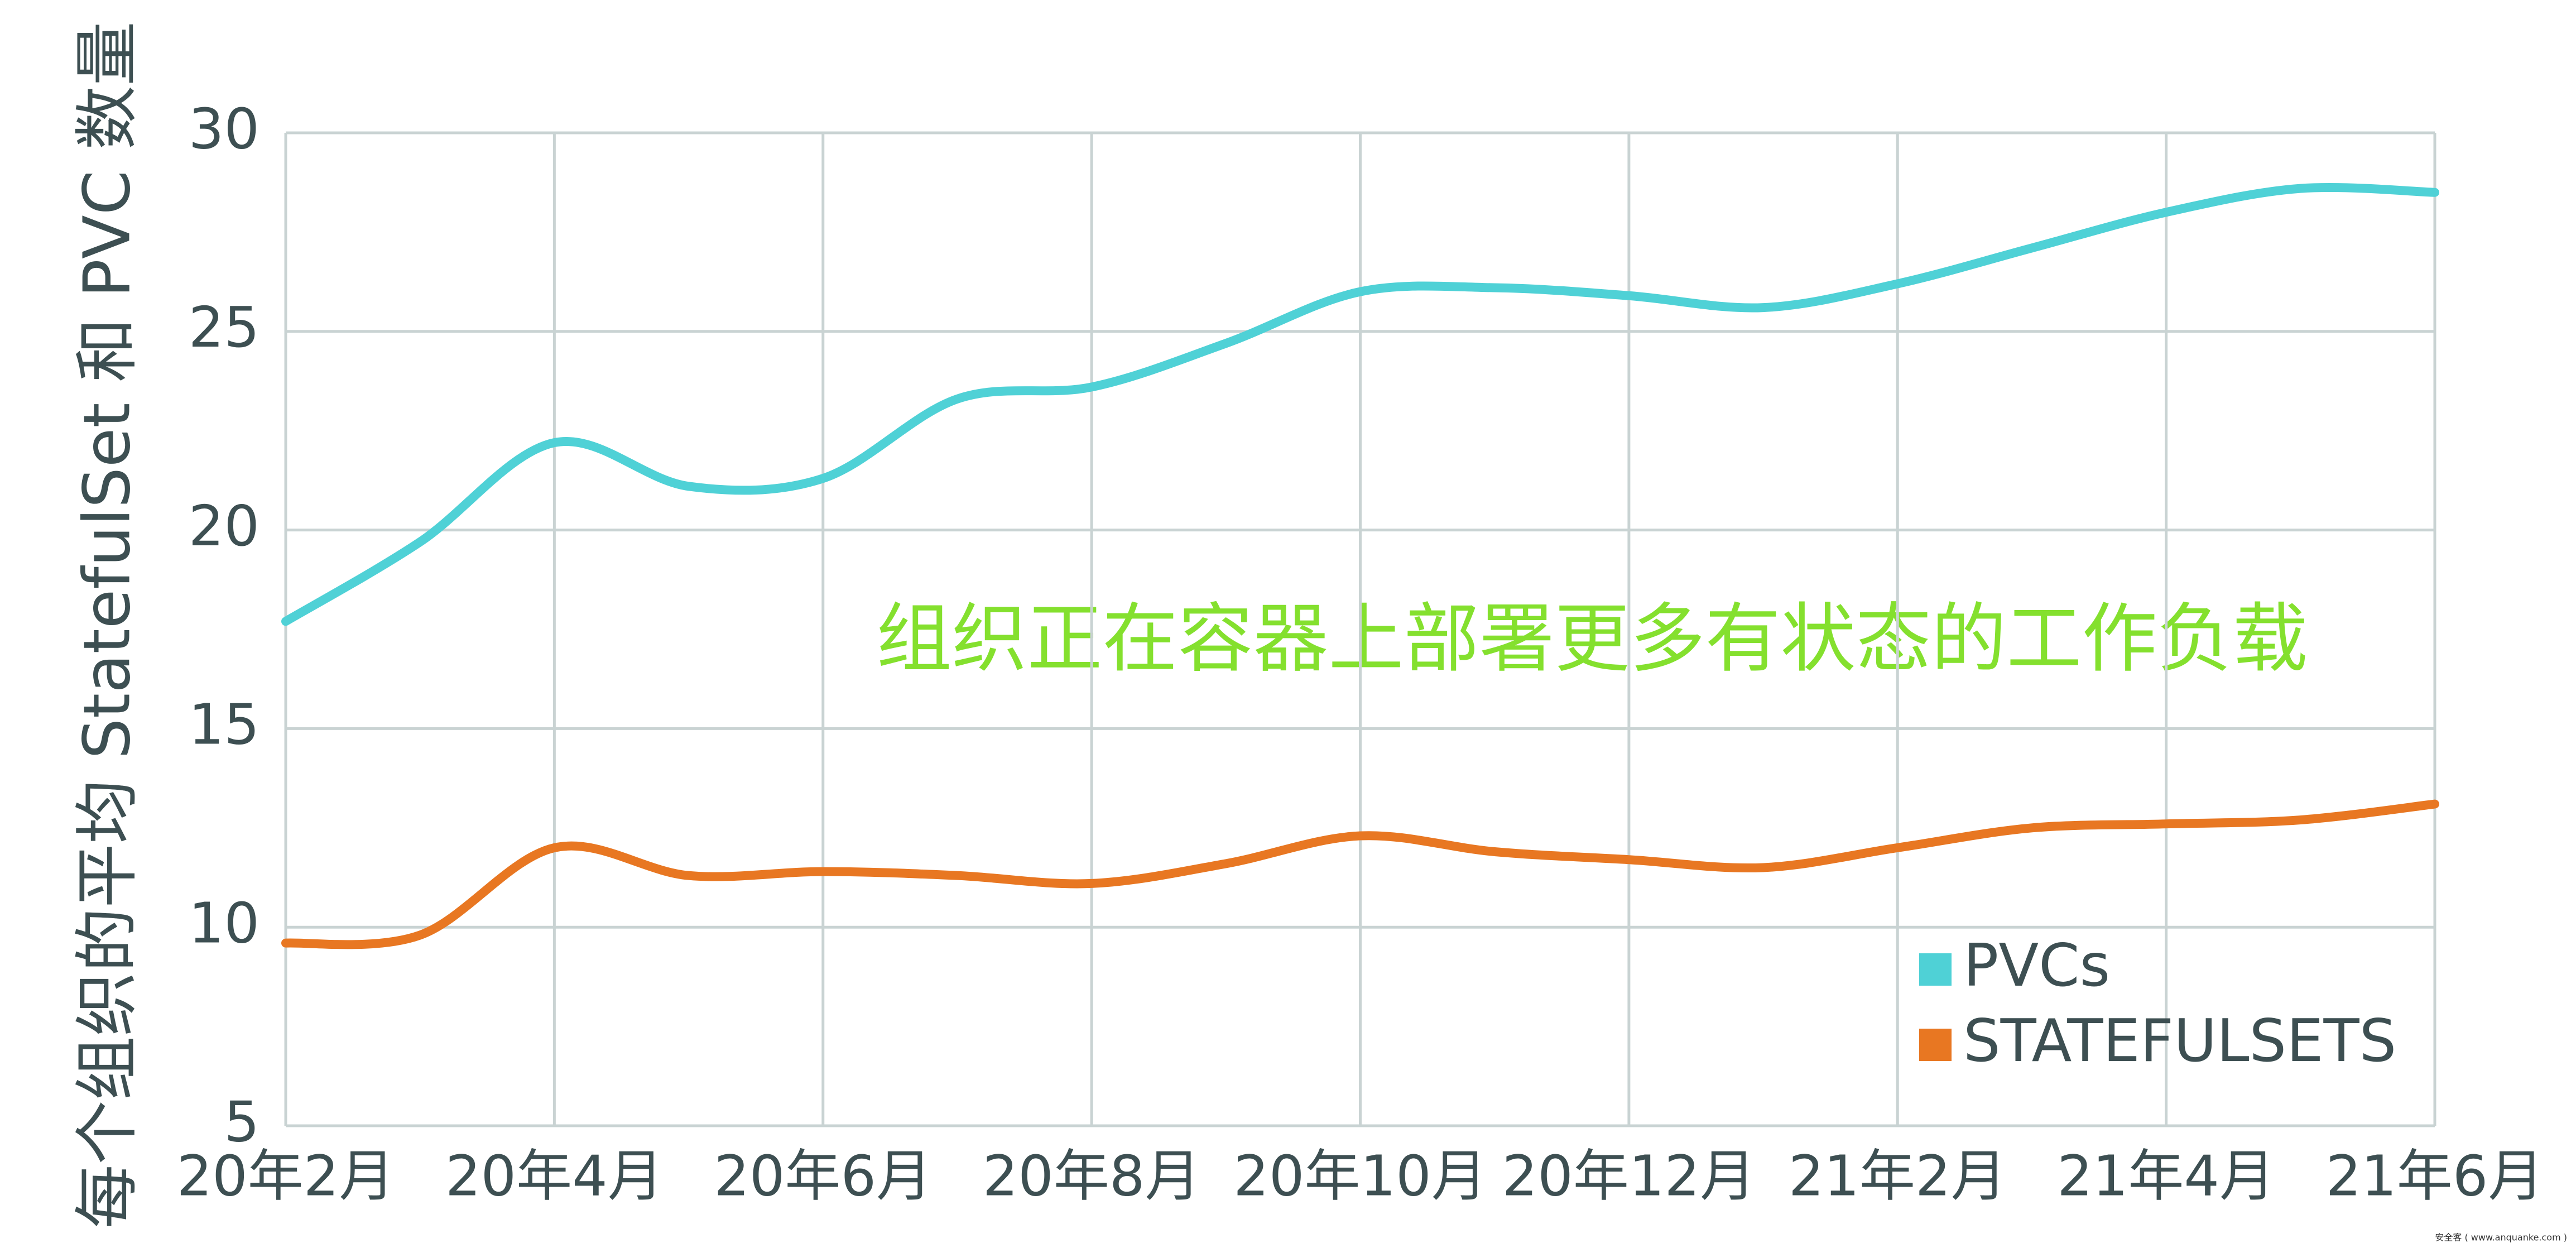 The width and height of the screenshot is (2576, 1248). I want to click on annotation: 组织正在容器上部署更多有状态的工作负载, so click(1592, 639).